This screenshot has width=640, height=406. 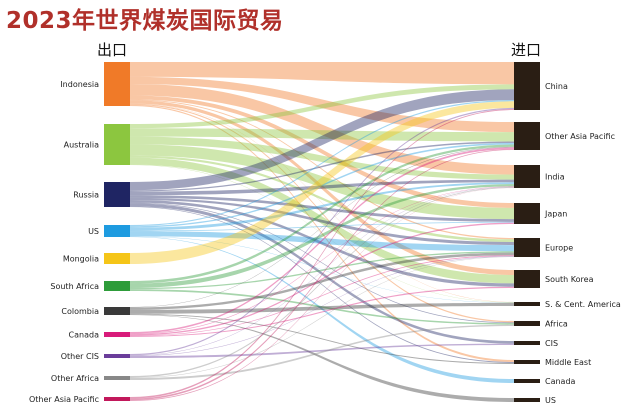 I want to click on flow-us-to-s-cent-america, so click(x=322, y=269).